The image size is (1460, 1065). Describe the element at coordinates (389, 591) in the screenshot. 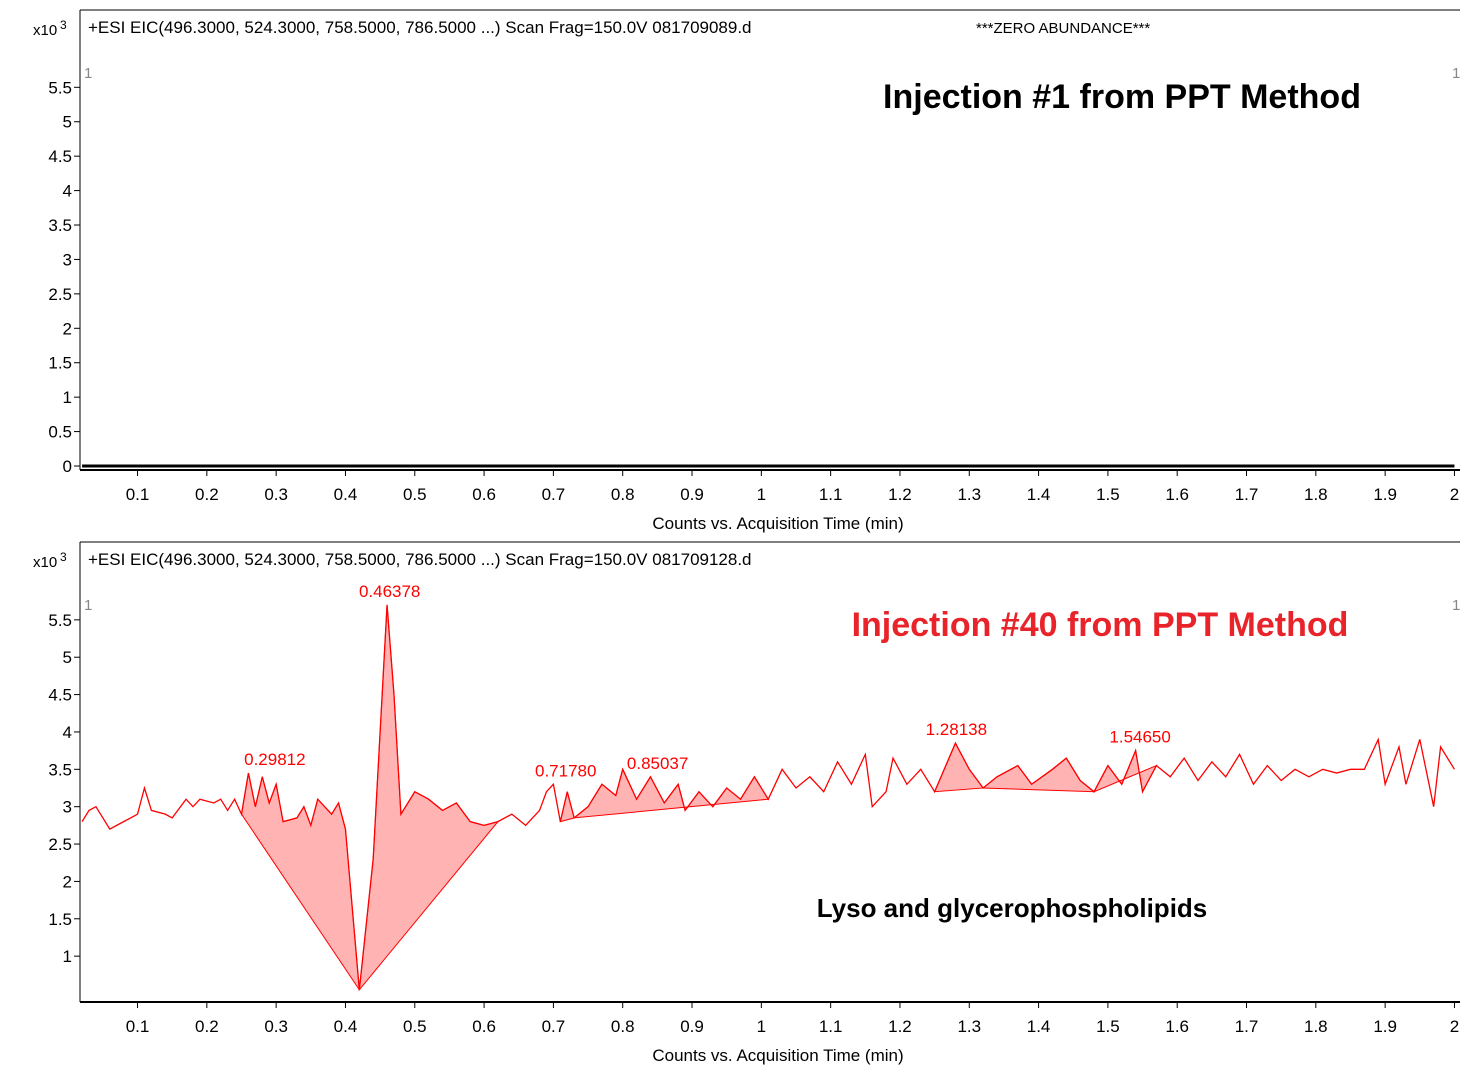

I see `peak-label: 0.46378` at that location.